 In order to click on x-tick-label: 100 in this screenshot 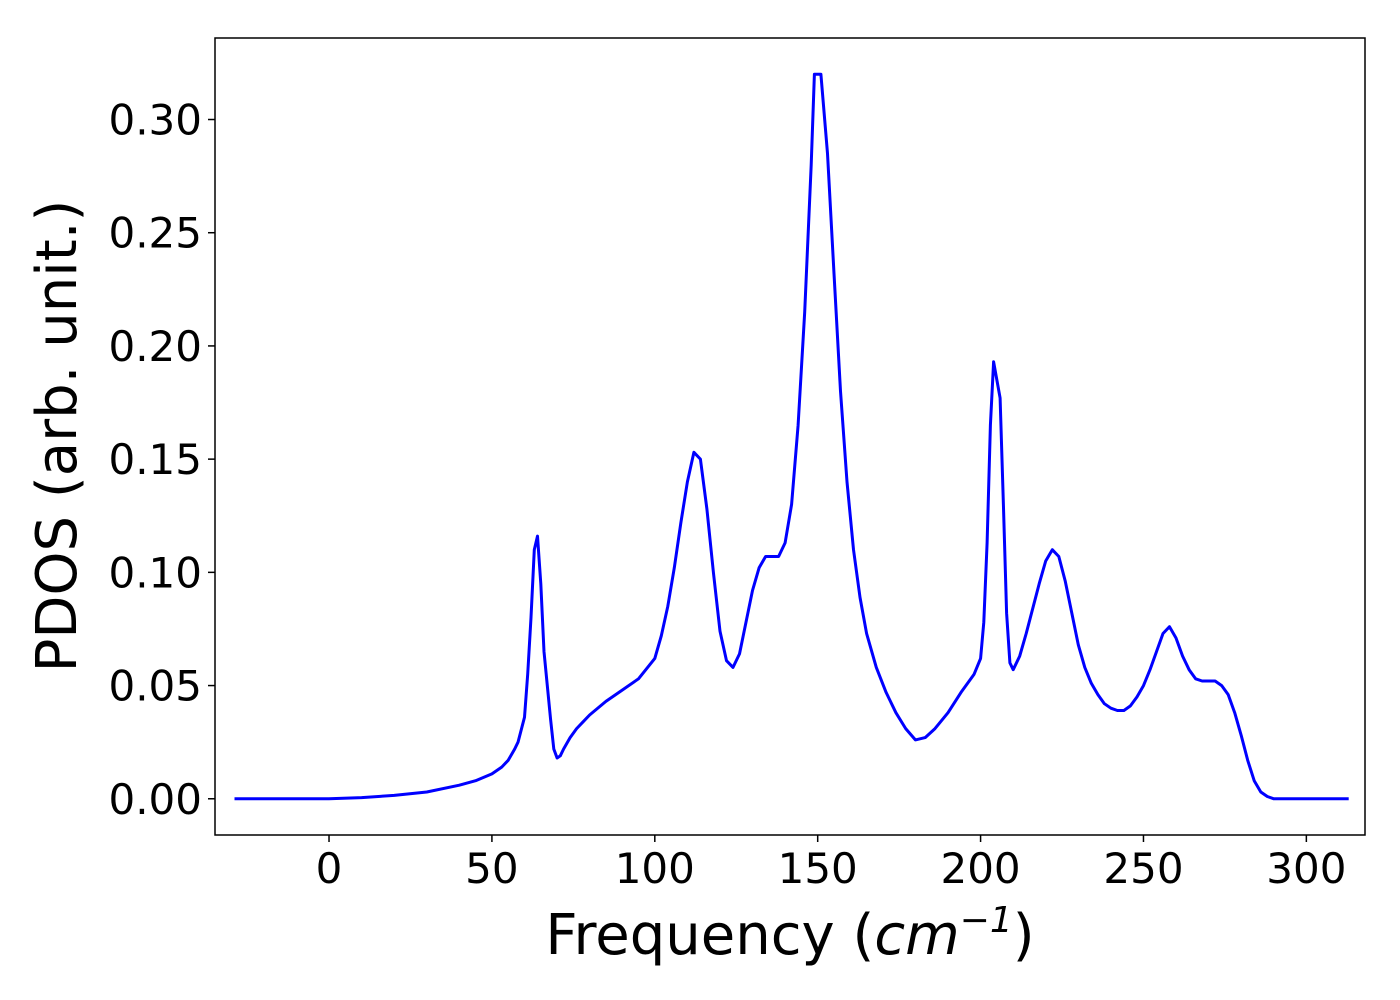, I will do `click(655, 868)`.